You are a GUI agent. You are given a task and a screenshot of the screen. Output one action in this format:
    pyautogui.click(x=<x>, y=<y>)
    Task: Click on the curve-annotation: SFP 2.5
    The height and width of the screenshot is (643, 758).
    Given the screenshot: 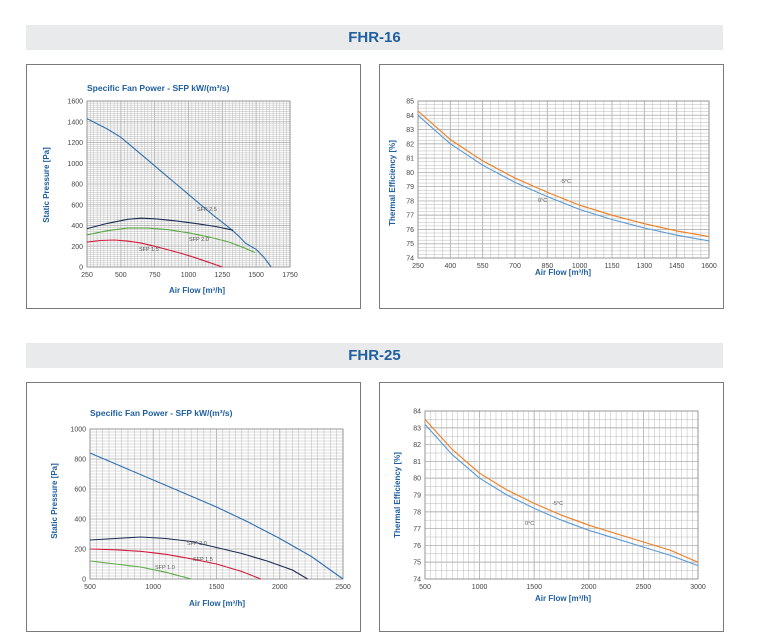 What is the action you would take?
    pyautogui.click(x=207, y=210)
    